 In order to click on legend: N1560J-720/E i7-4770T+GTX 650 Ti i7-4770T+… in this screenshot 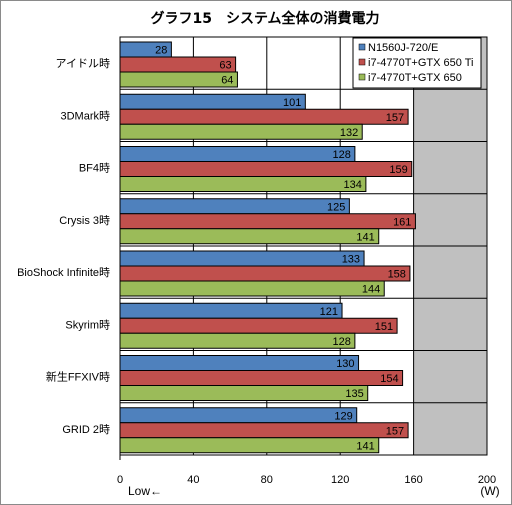, I will do `click(417, 63)`.